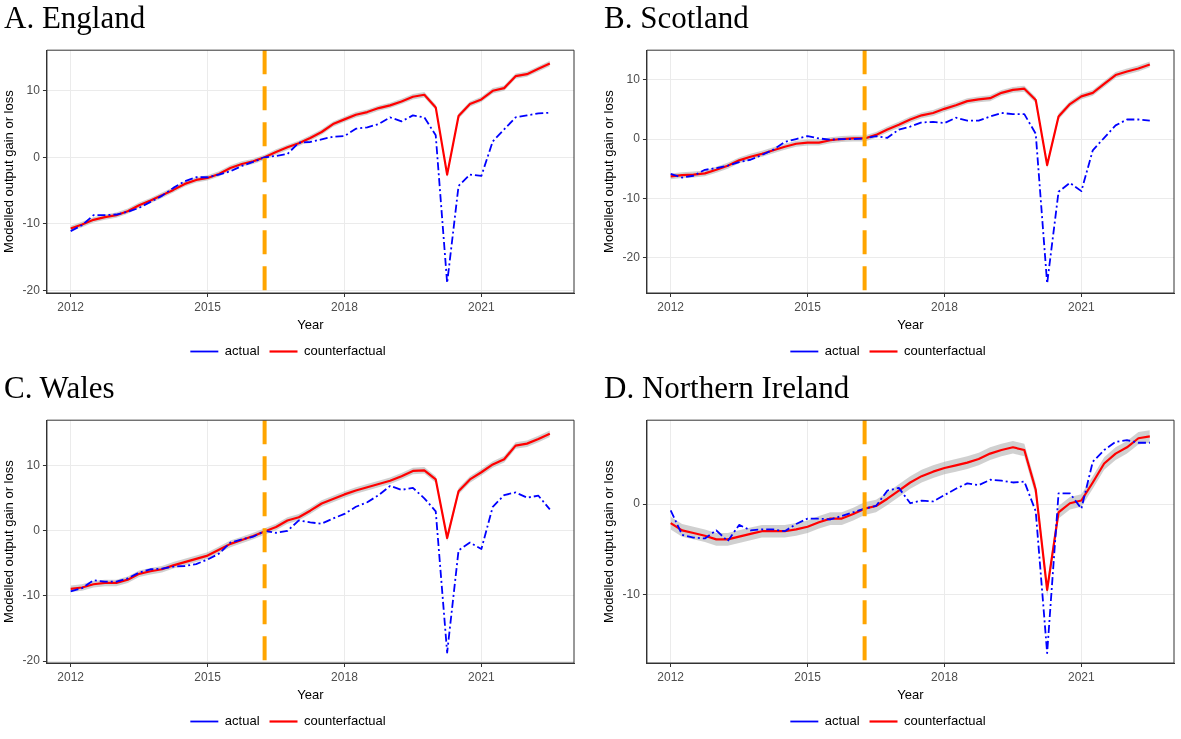 The image size is (1181, 739). I want to click on chart-title: C. Wales, so click(59, 388).